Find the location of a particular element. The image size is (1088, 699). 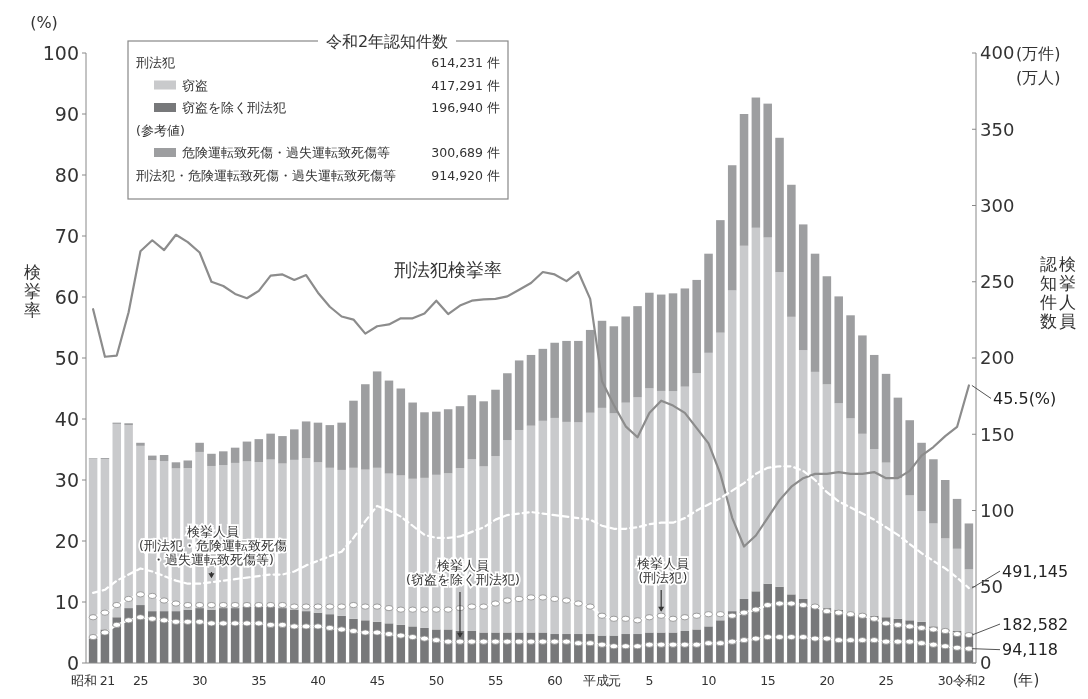

annotation: 914,920 件 is located at coordinates (465, 175).